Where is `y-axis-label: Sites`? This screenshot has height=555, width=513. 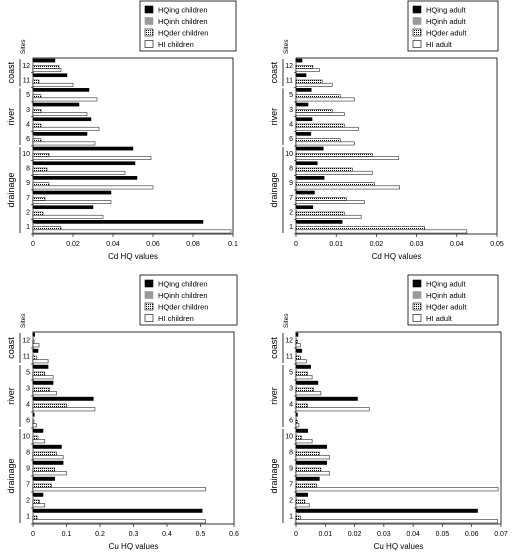 y-axis-label: Sites is located at coordinates (23, 320).